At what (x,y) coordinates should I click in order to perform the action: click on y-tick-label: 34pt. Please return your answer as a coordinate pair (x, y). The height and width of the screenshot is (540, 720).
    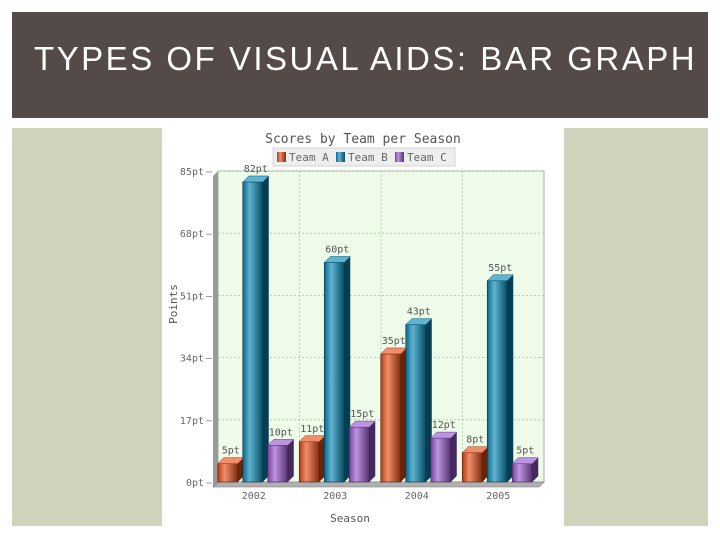
    Looking at the image, I should click on (192, 359).